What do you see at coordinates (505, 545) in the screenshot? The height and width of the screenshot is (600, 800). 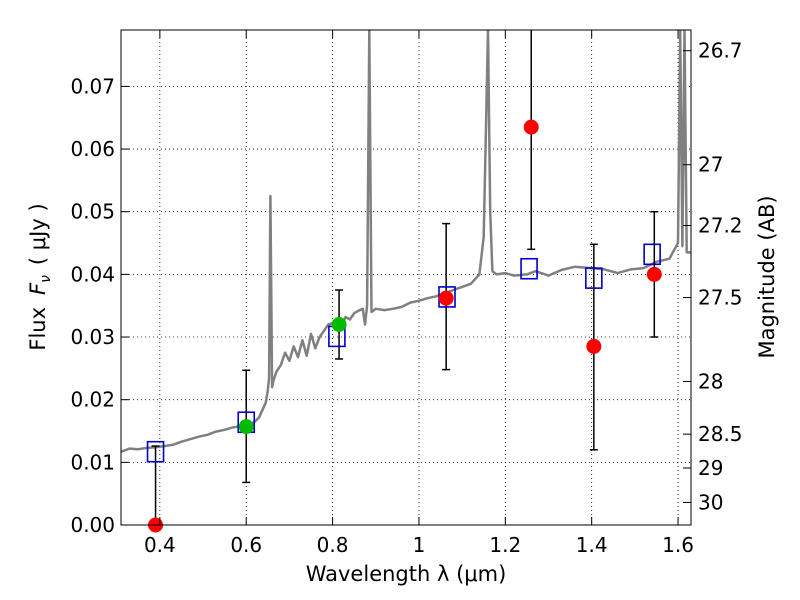 I see `x-tick-label: 1.2` at bounding box center [505, 545].